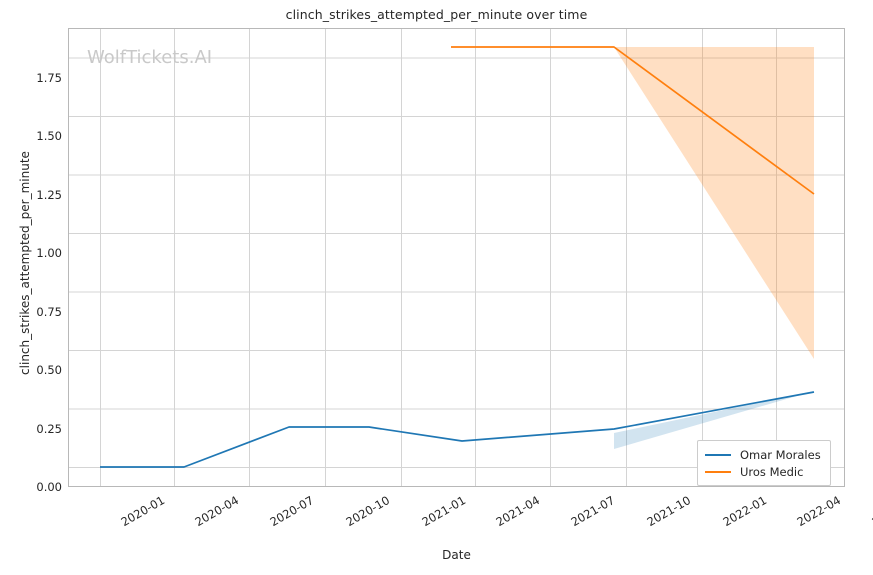 This screenshot has width=873, height=575. What do you see at coordinates (49, 253) in the screenshot?
I see `y-tick-label: 1.00` at bounding box center [49, 253].